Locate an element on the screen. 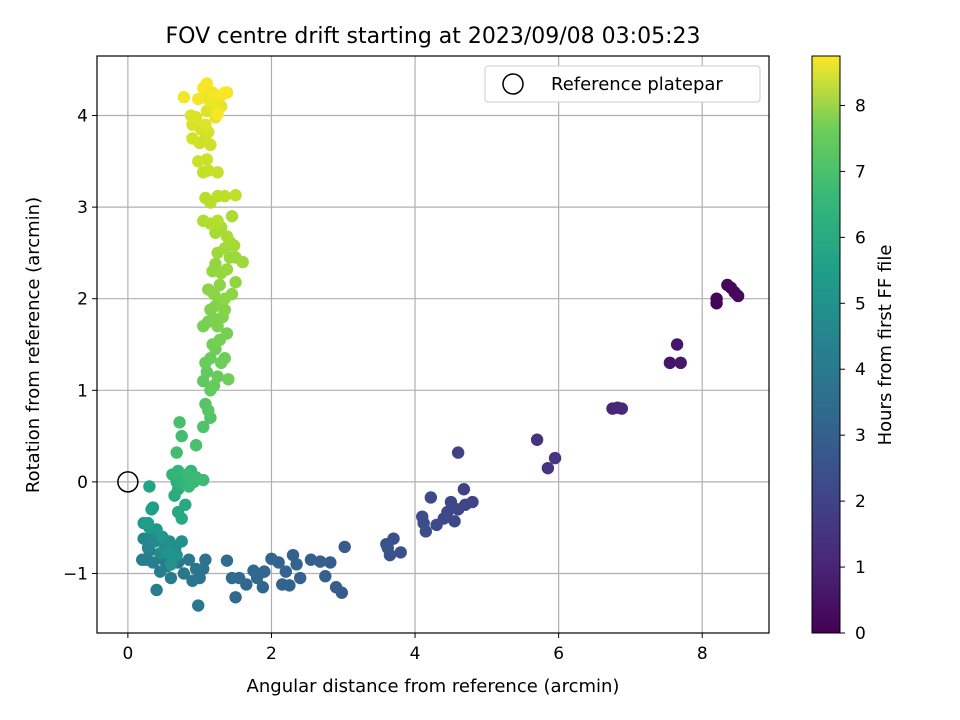 This screenshot has width=960, height=720. colorbar-label: Hours from first FF file is located at coordinates (885, 345).